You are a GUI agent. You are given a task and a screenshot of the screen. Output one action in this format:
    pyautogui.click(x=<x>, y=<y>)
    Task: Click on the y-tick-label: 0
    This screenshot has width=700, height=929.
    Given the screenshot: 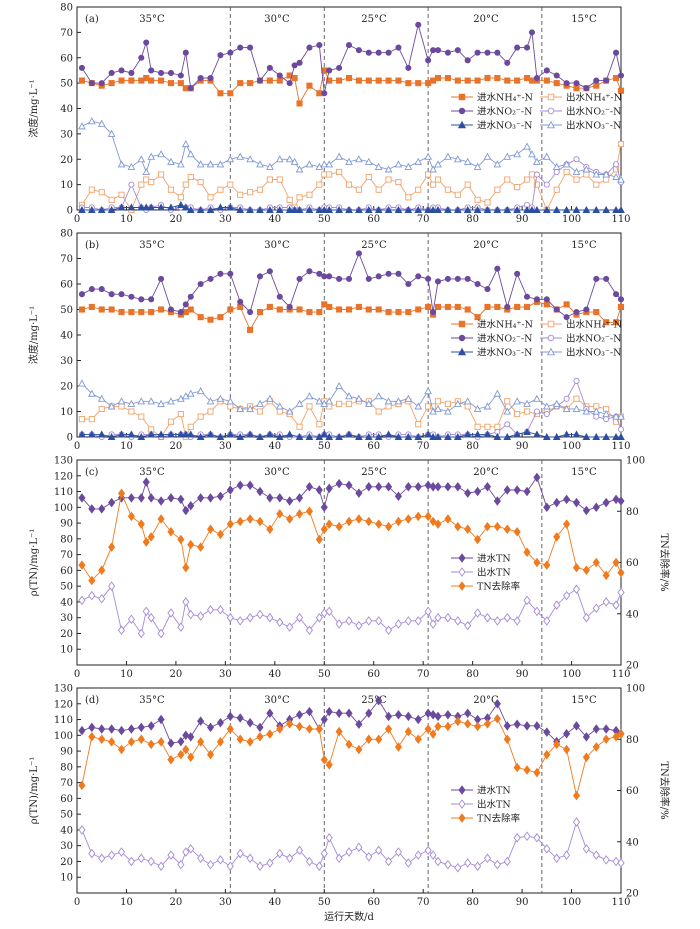 What is the action you would take?
    pyautogui.click(x=70, y=211)
    